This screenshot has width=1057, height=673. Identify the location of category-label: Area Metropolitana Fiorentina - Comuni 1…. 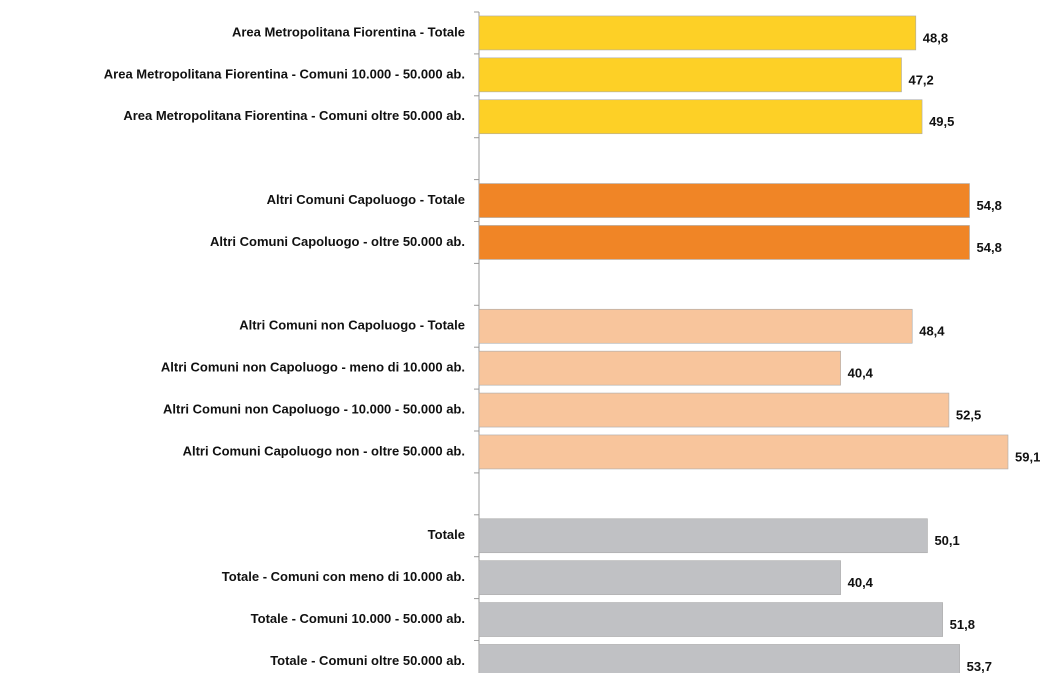
(284, 73).